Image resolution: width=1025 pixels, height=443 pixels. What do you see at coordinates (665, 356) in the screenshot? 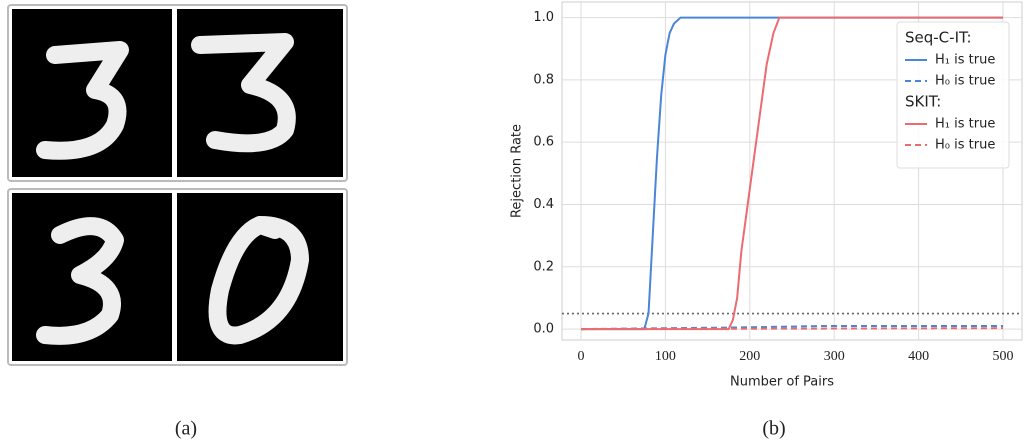
I see `x-tick-label: 100` at bounding box center [665, 356].